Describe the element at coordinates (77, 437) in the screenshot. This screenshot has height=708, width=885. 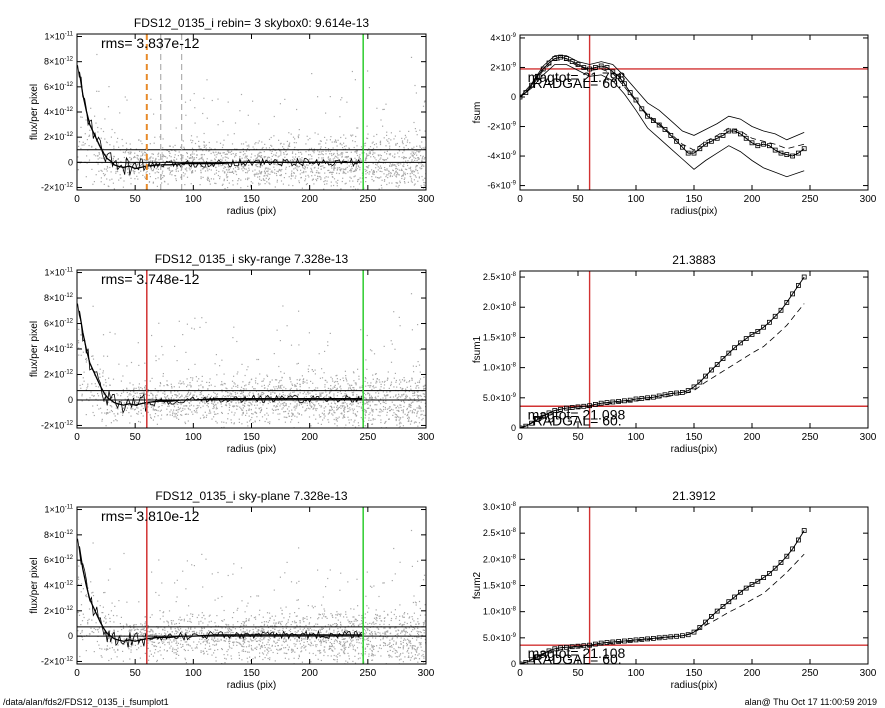
I see `x-tick-label: 0` at that location.